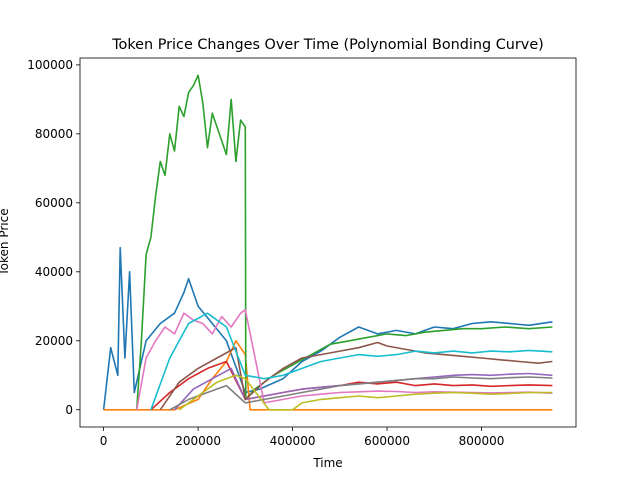  I want to click on y-tick-label-4: 80000, so click(54, 134).